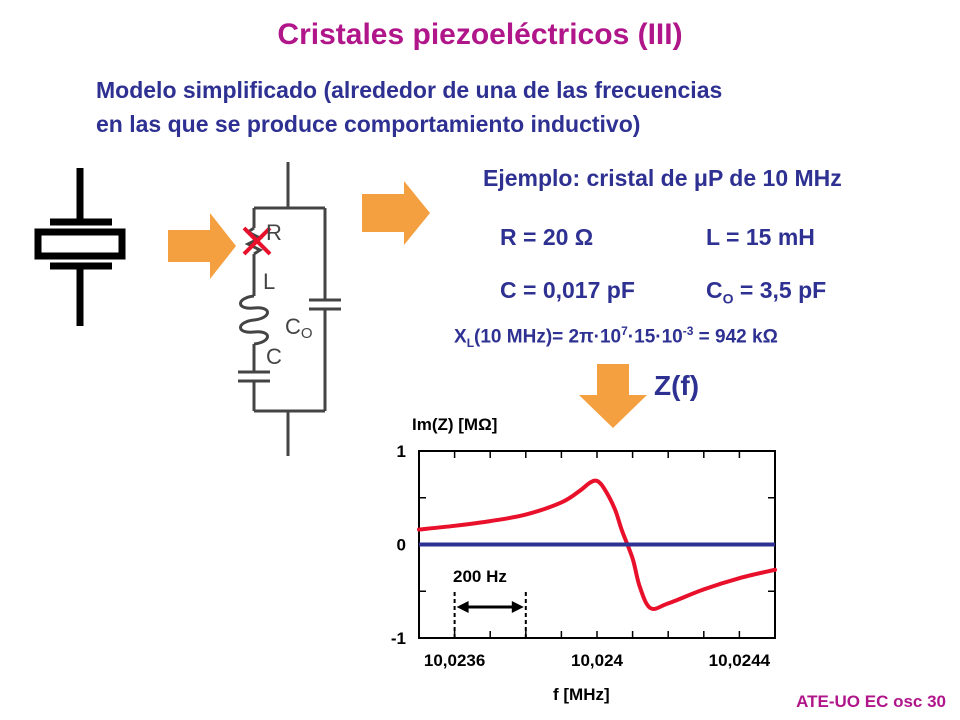 This screenshot has width=960, height=720. I want to click on label-c: C, so click(274, 356).